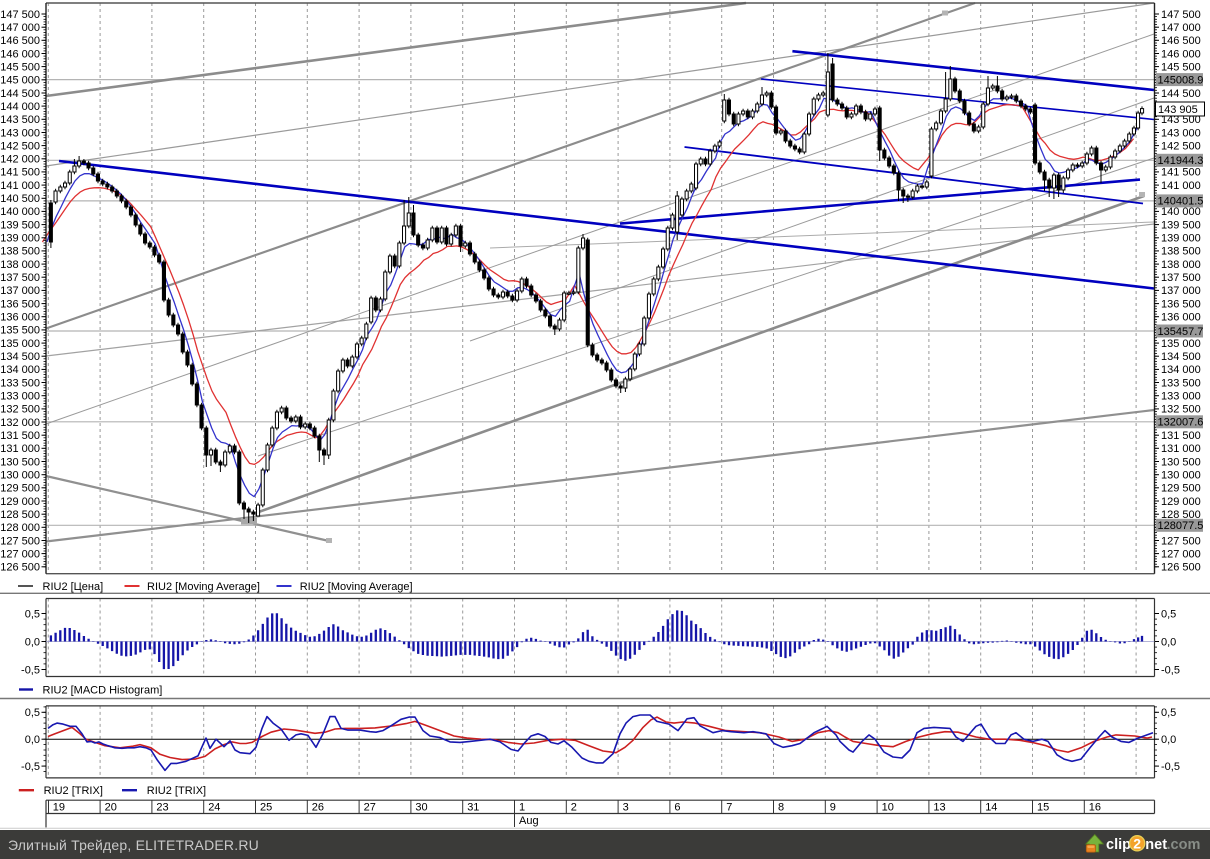 This screenshot has height=859, width=1210. What do you see at coordinates (1181, 436) in the screenshot?
I see `svg-text: 131 500` at bounding box center [1181, 436].